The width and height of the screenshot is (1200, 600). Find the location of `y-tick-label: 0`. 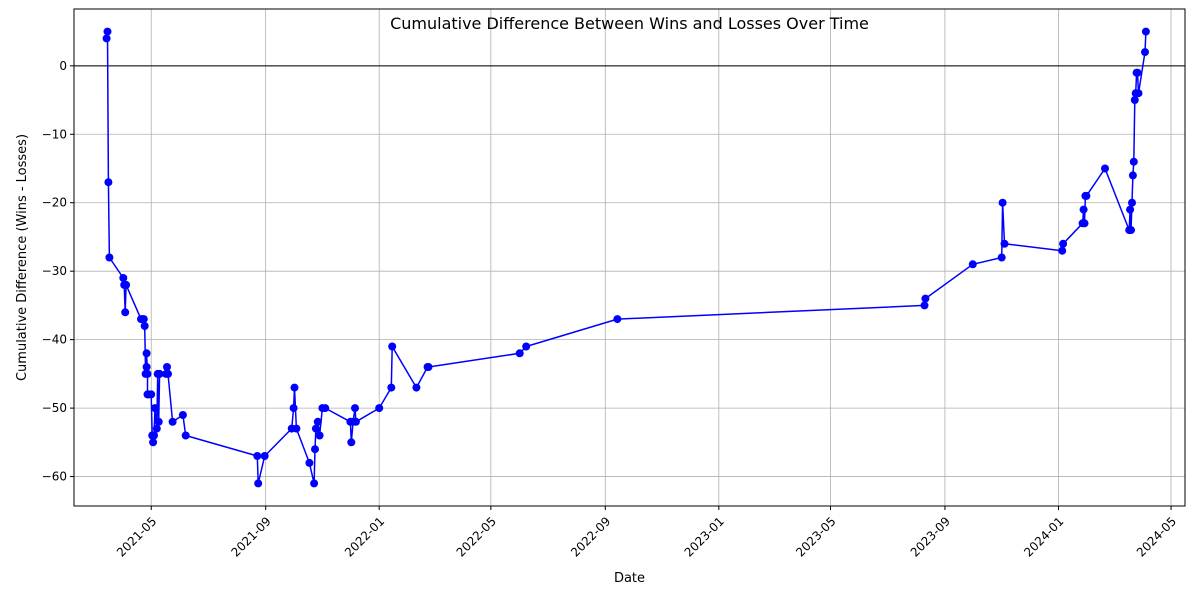

y-tick-label: 0 is located at coordinates (63, 66).